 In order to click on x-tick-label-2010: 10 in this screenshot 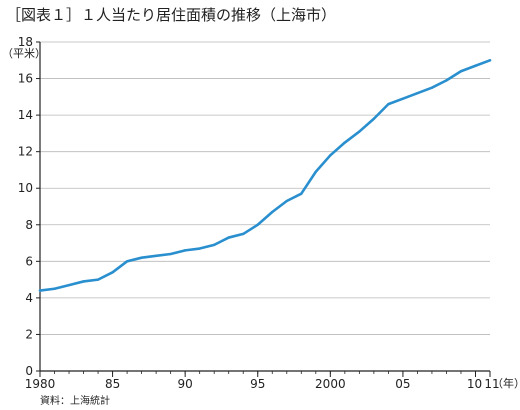, I will do `click(474, 384)`.